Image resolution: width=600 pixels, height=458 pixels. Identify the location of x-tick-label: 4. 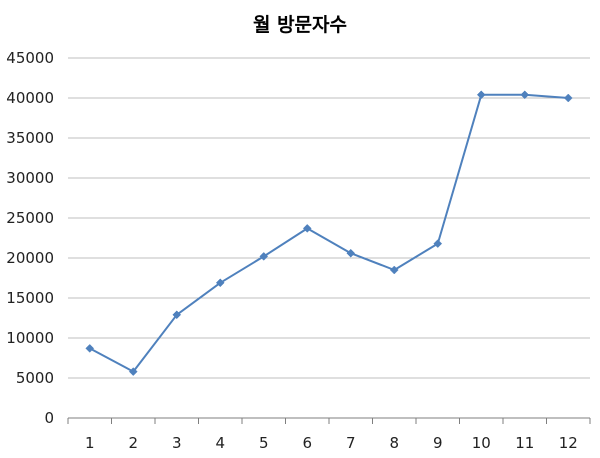
(220, 443).